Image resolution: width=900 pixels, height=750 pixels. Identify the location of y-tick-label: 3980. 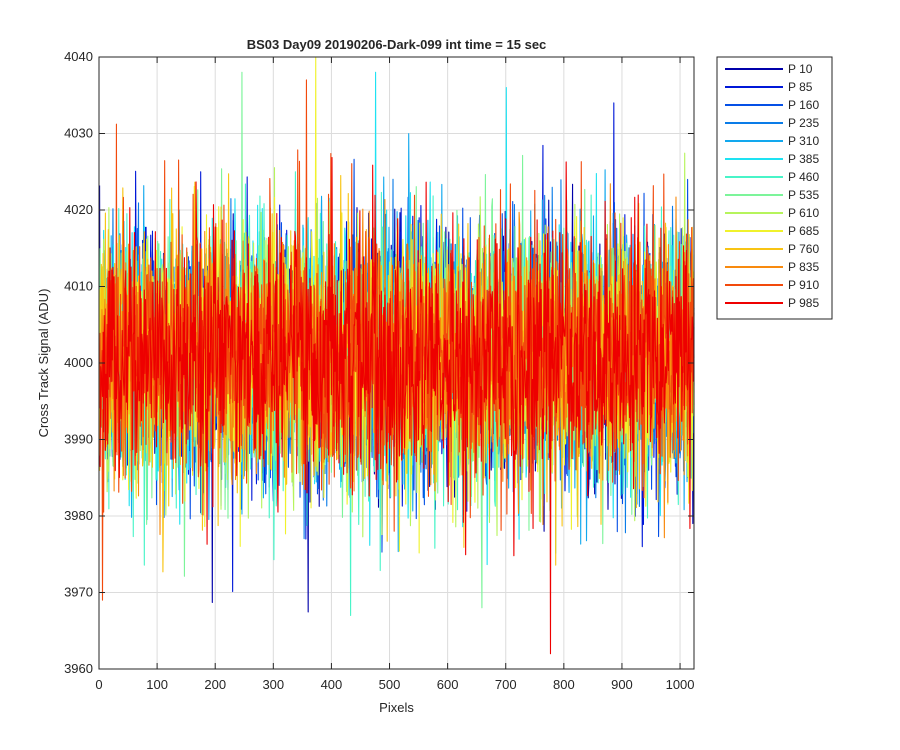
(78, 515).